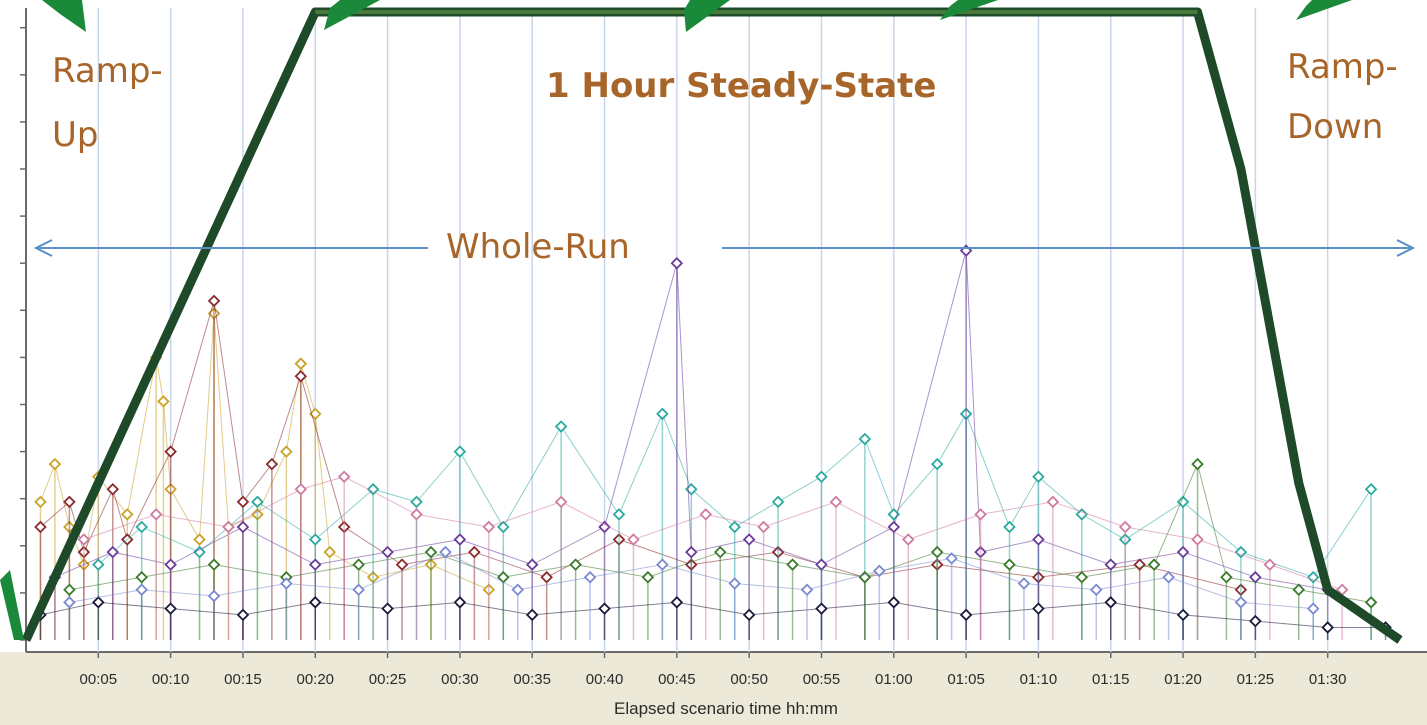 This screenshot has width=1427, height=725. I want to click on x-tick-label: 01:30, so click(1328, 679).